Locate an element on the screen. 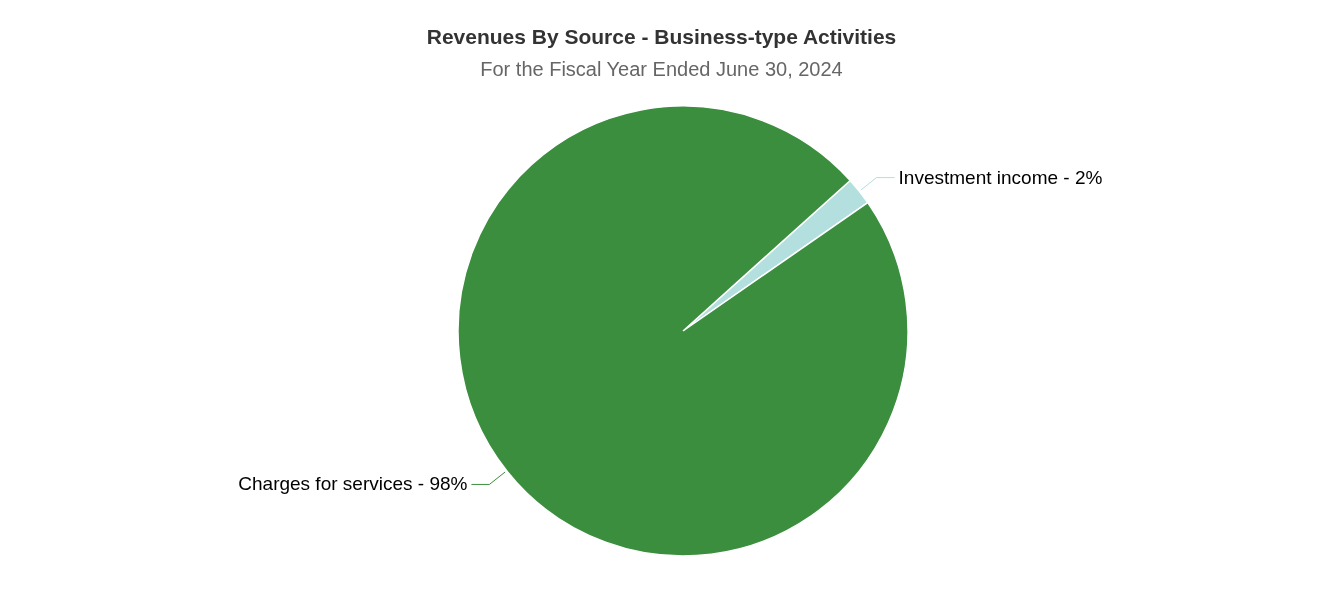 This screenshot has width=1343, height=598. chart-subtitle: For the Fiscal Year Ended June 30, 2024 is located at coordinates (661, 69).